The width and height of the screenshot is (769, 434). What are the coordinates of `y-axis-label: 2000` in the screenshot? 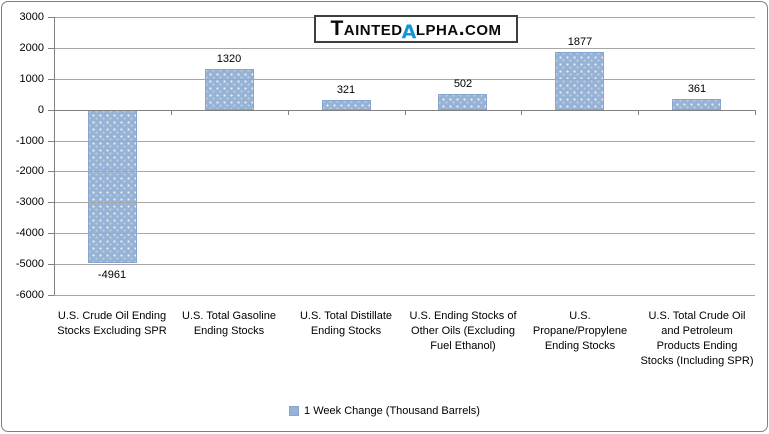 It's located at (31, 48).